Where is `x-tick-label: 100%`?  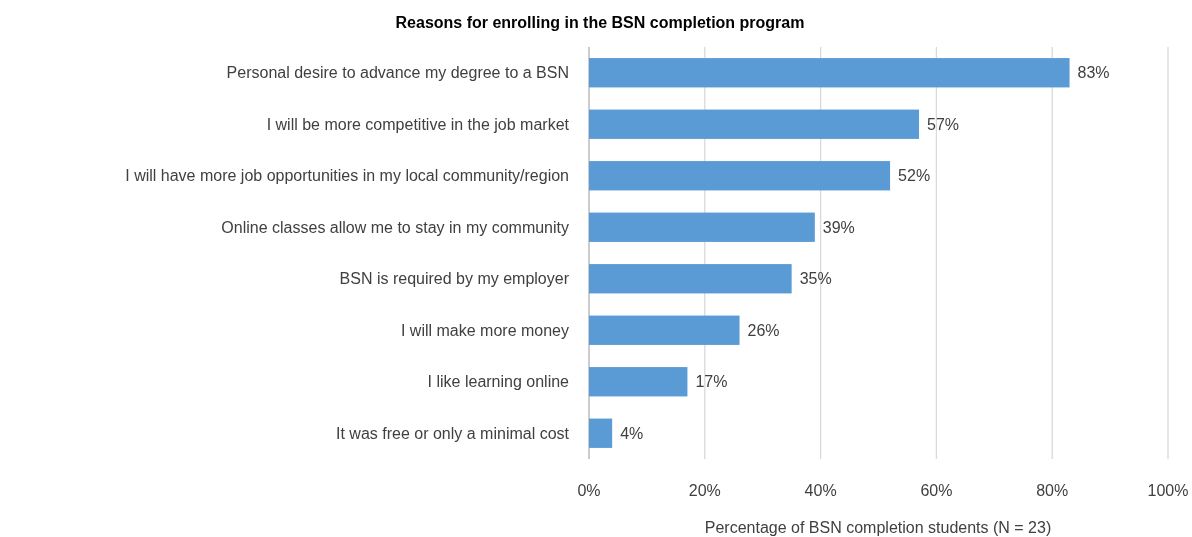
x-tick-label: 100% is located at coordinates (1168, 490).